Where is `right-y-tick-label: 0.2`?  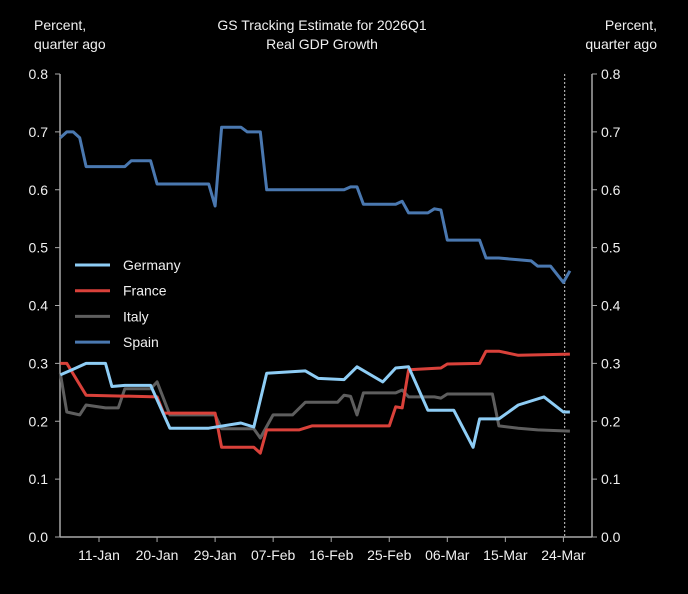 right-y-tick-label: 0.2 is located at coordinates (611, 421).